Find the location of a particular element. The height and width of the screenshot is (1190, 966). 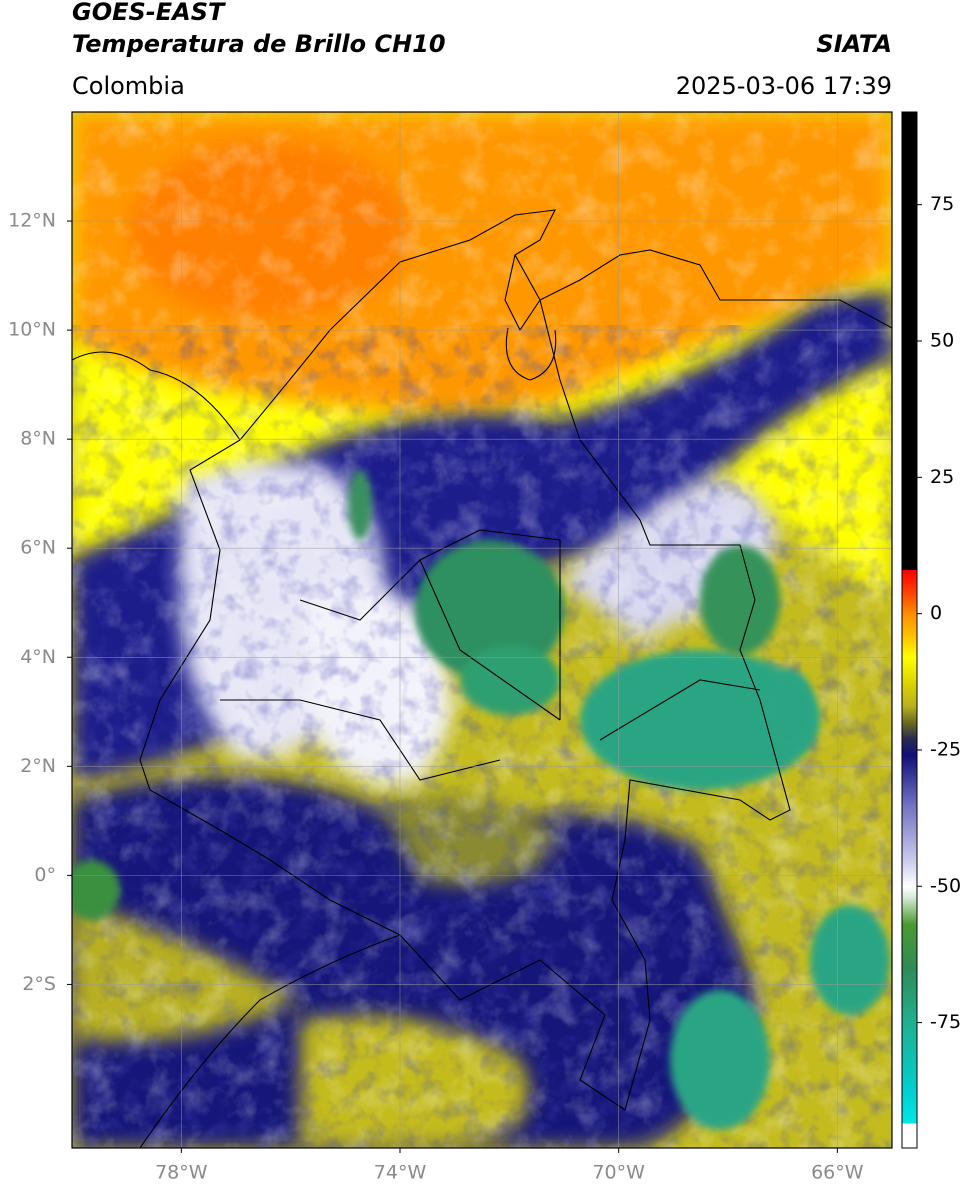

y-tick-label: 0° is located at coordinates (45, 875).